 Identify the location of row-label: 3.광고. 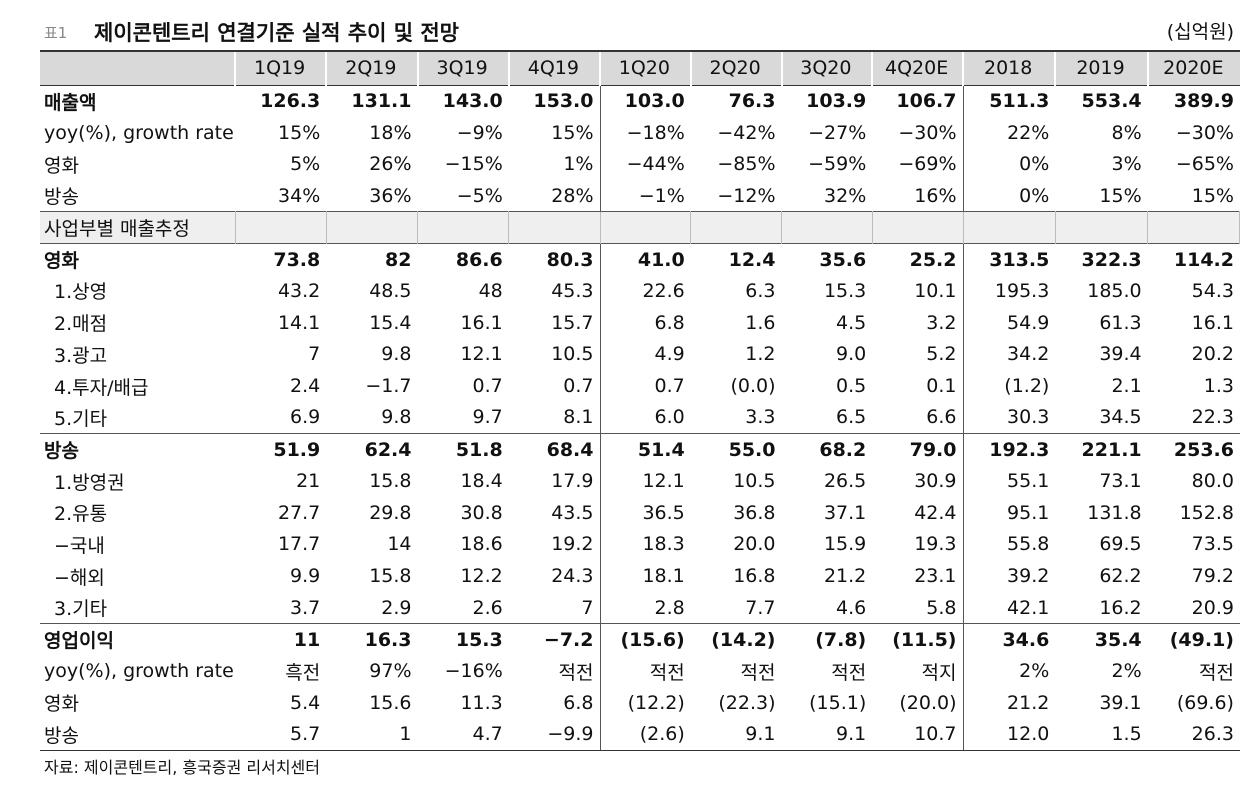
(81, 355).